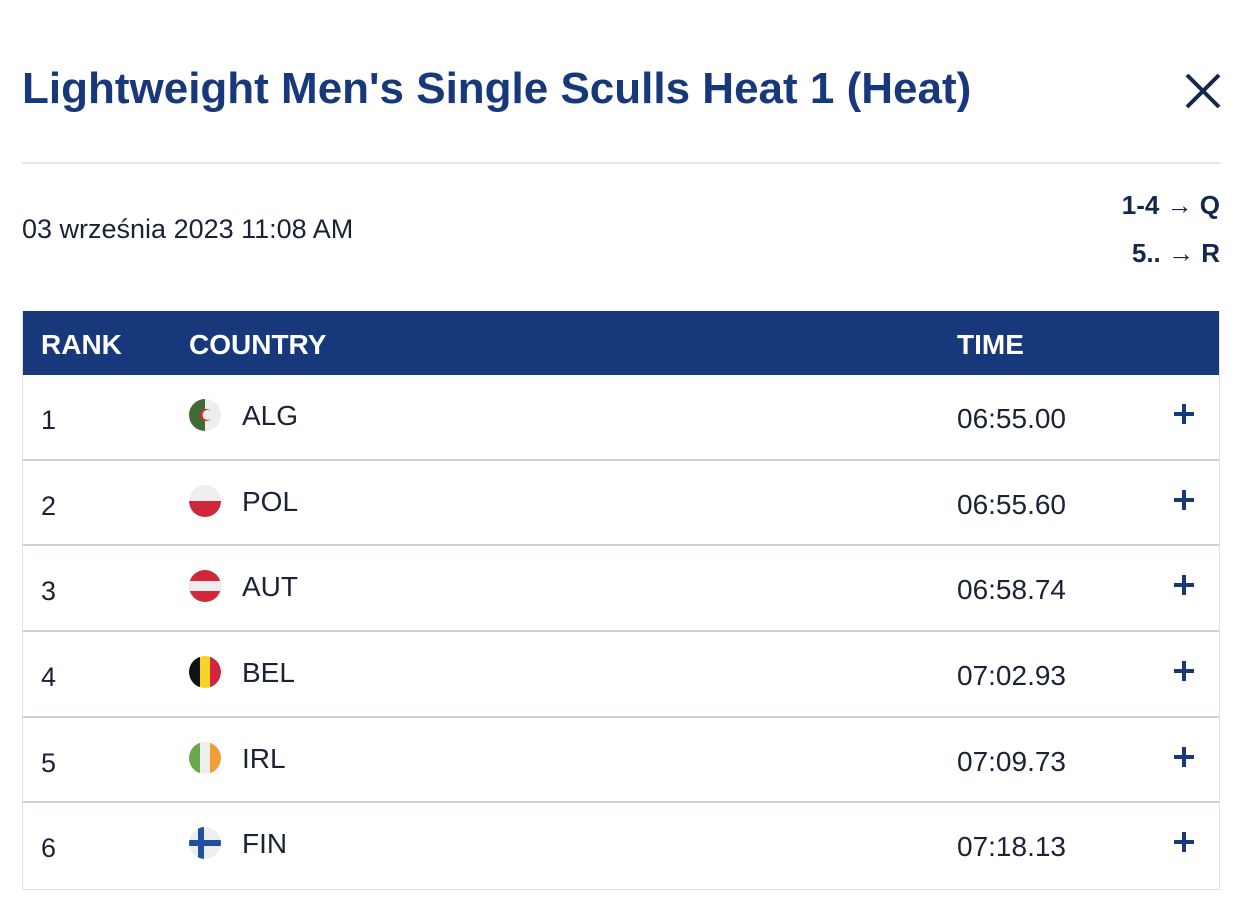  I want to click on time: 06:55.60, so click(1011, 504).